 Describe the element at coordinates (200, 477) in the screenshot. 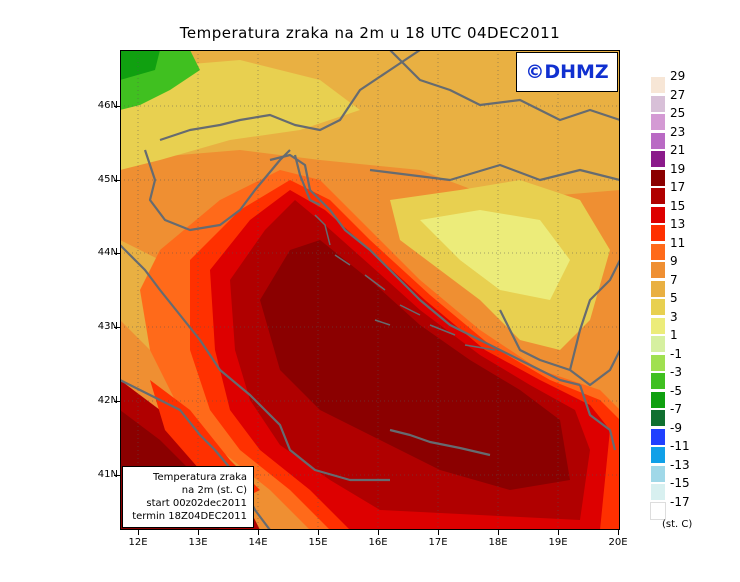

I see `info-variable: Temperatura zraka` at that location.